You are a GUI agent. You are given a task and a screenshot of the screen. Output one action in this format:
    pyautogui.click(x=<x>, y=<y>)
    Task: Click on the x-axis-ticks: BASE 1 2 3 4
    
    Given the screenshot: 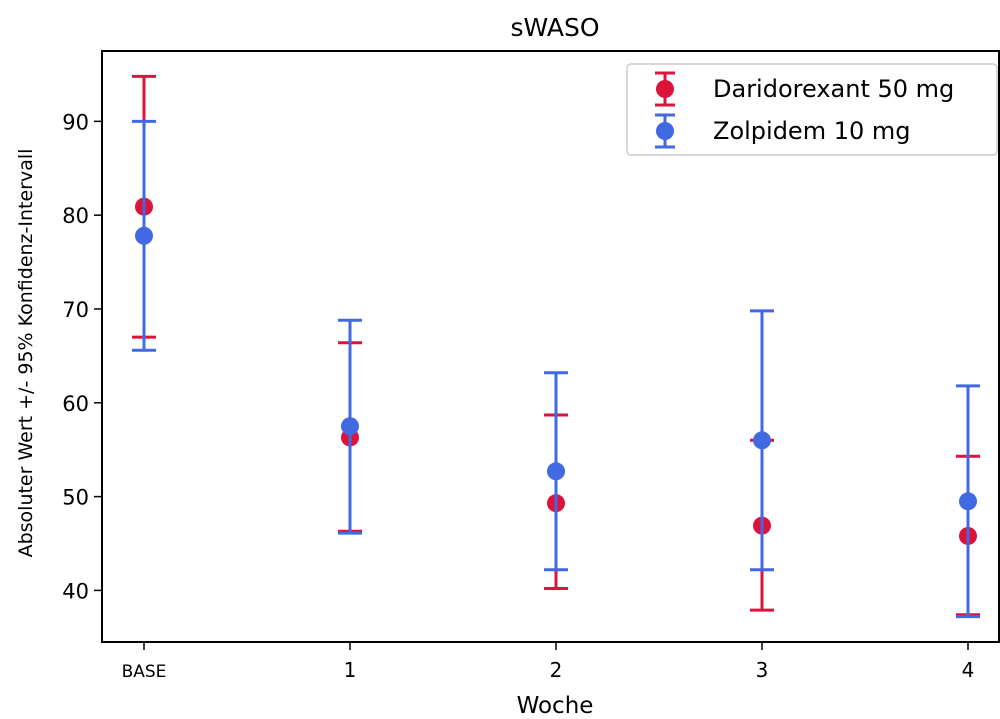 What is the action you would take?
    pyautogui.click(x=548, y=662)
    